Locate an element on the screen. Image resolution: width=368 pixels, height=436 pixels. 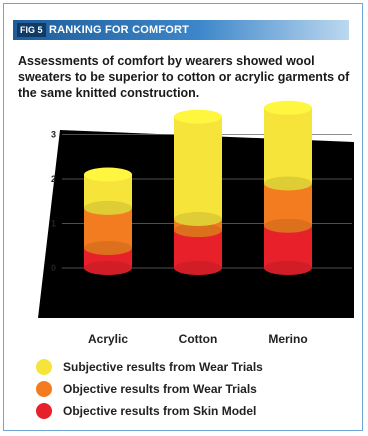
figure-header: FIG 5 RANKING FOR COMFORT is located at coordinates (181, 30).